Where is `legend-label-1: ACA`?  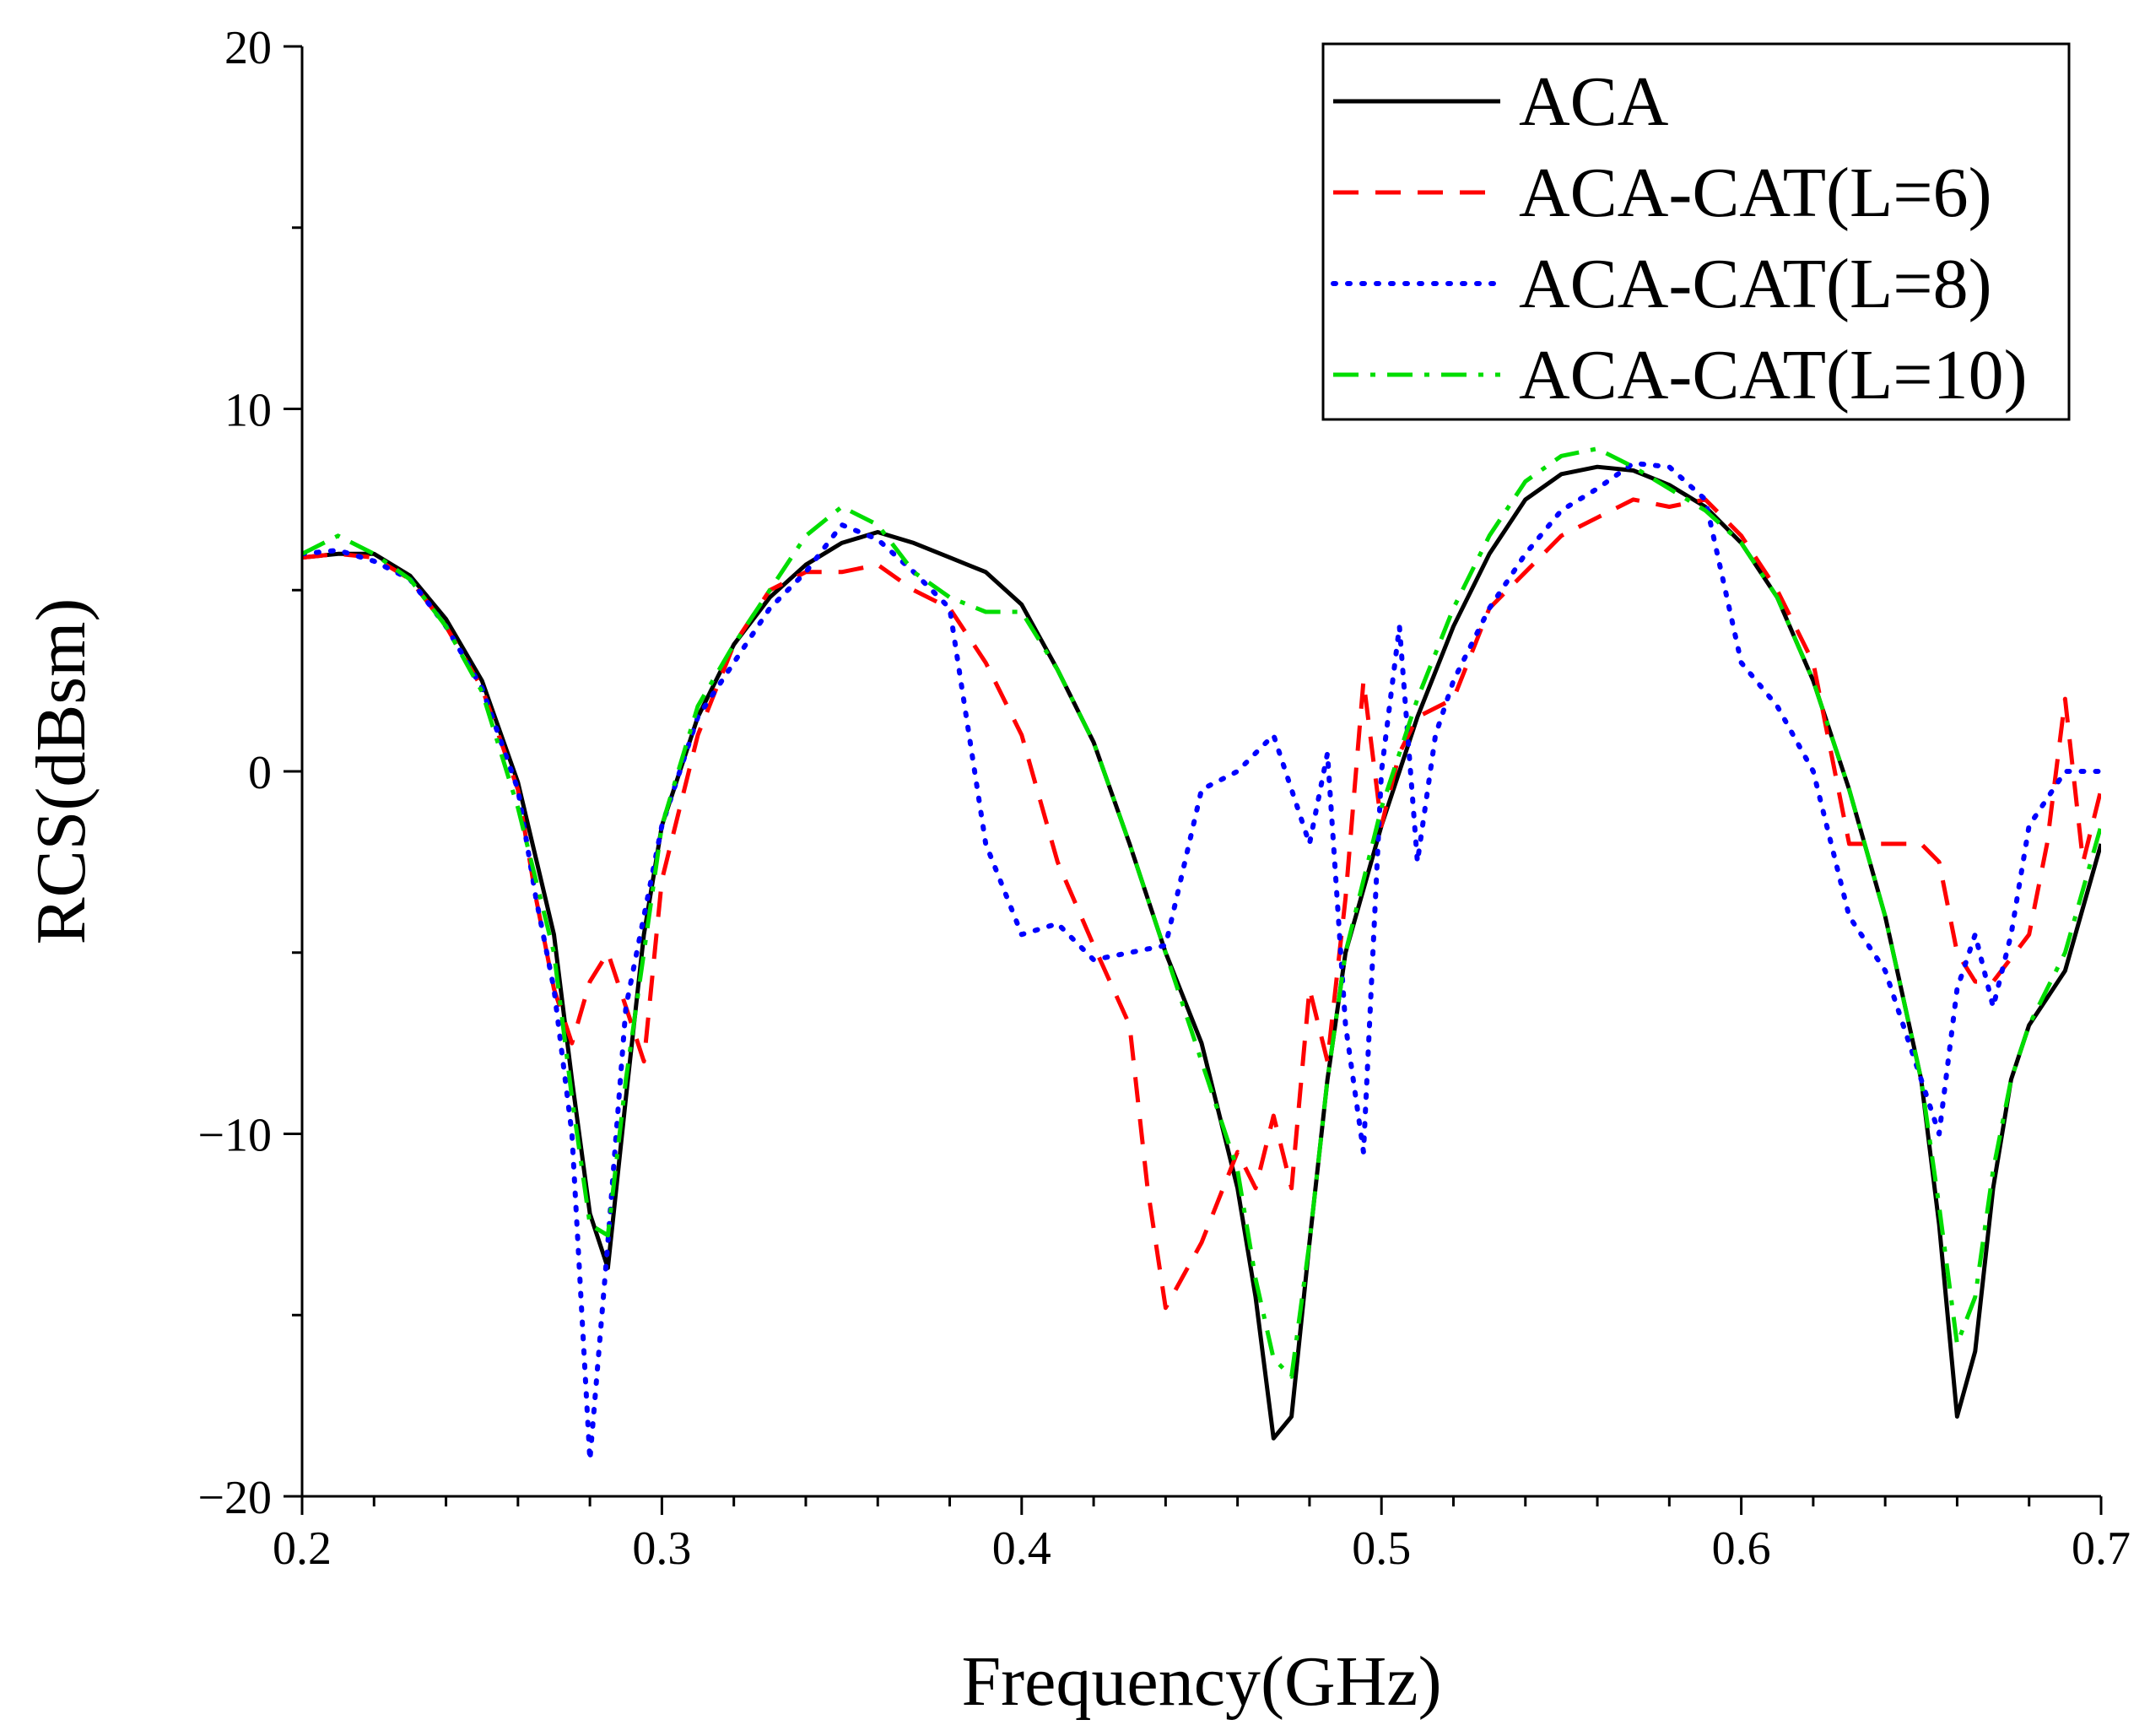
legend-label-1: ACA is located at coordinates (1594, 101).